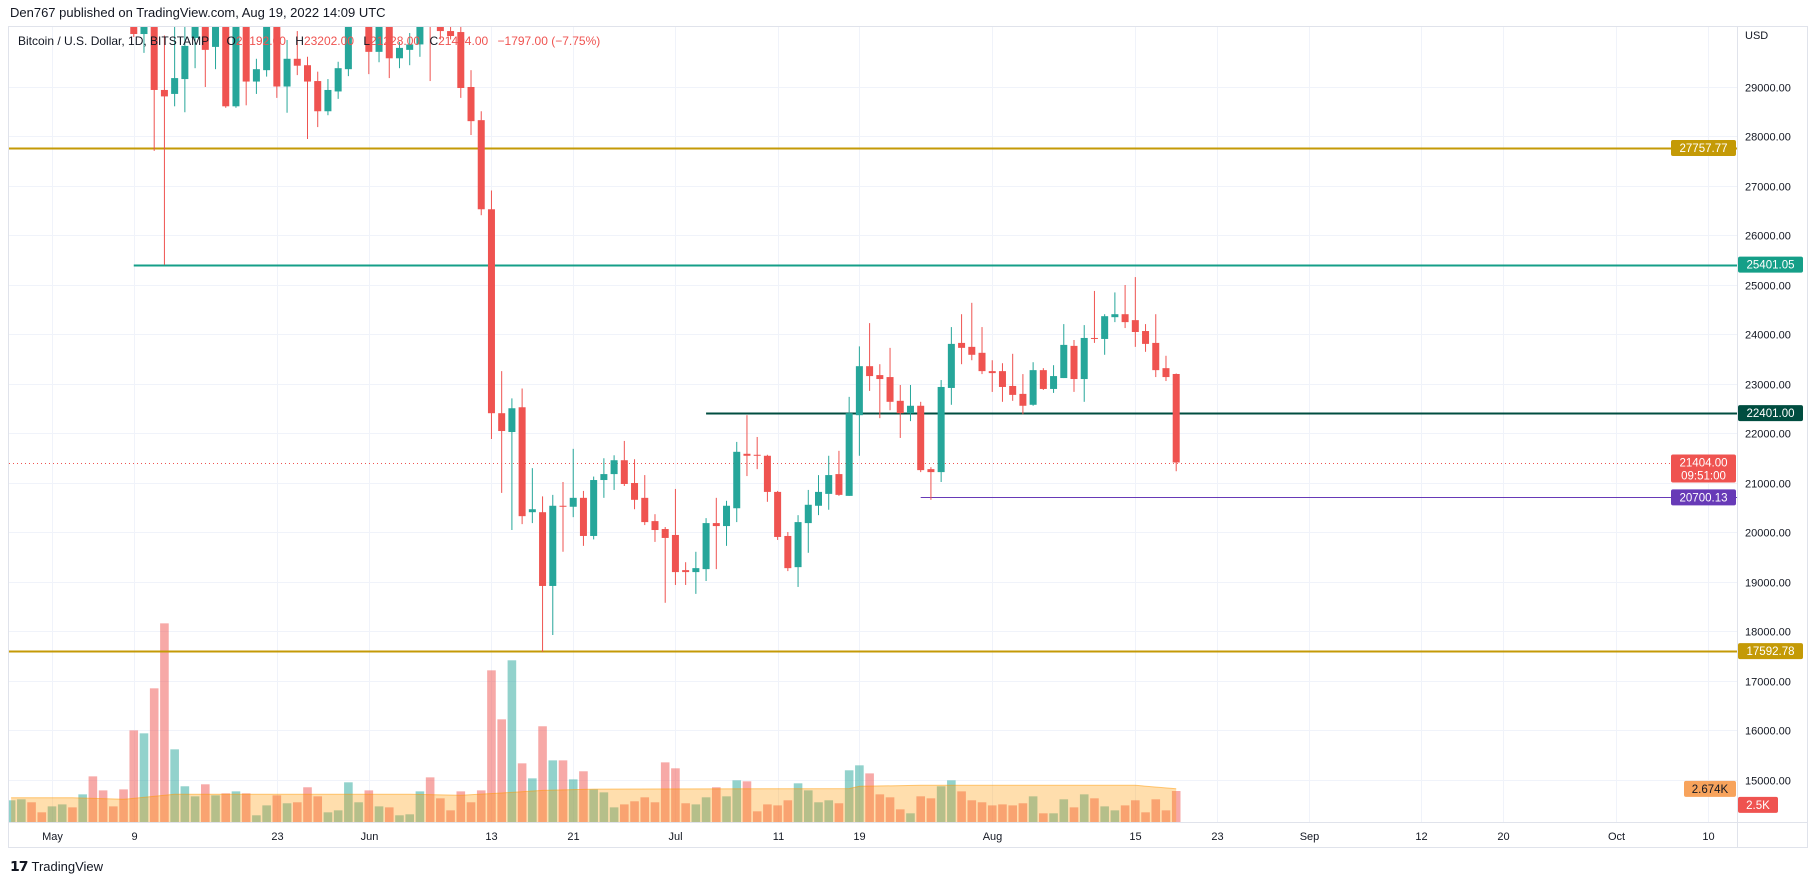  I want to click on footer: 𝟭𝟳 TradingView, so click(56, 866).